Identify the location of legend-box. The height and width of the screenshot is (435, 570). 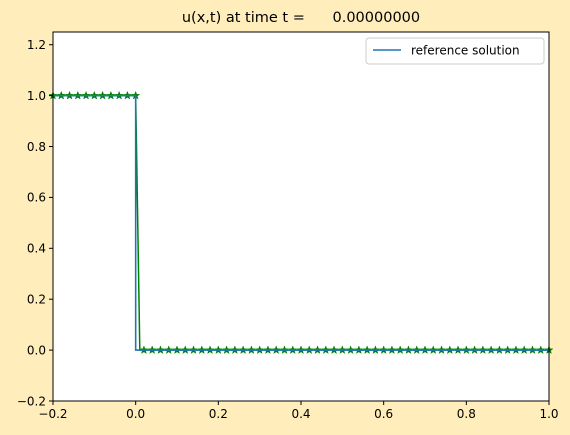
(455, 51).